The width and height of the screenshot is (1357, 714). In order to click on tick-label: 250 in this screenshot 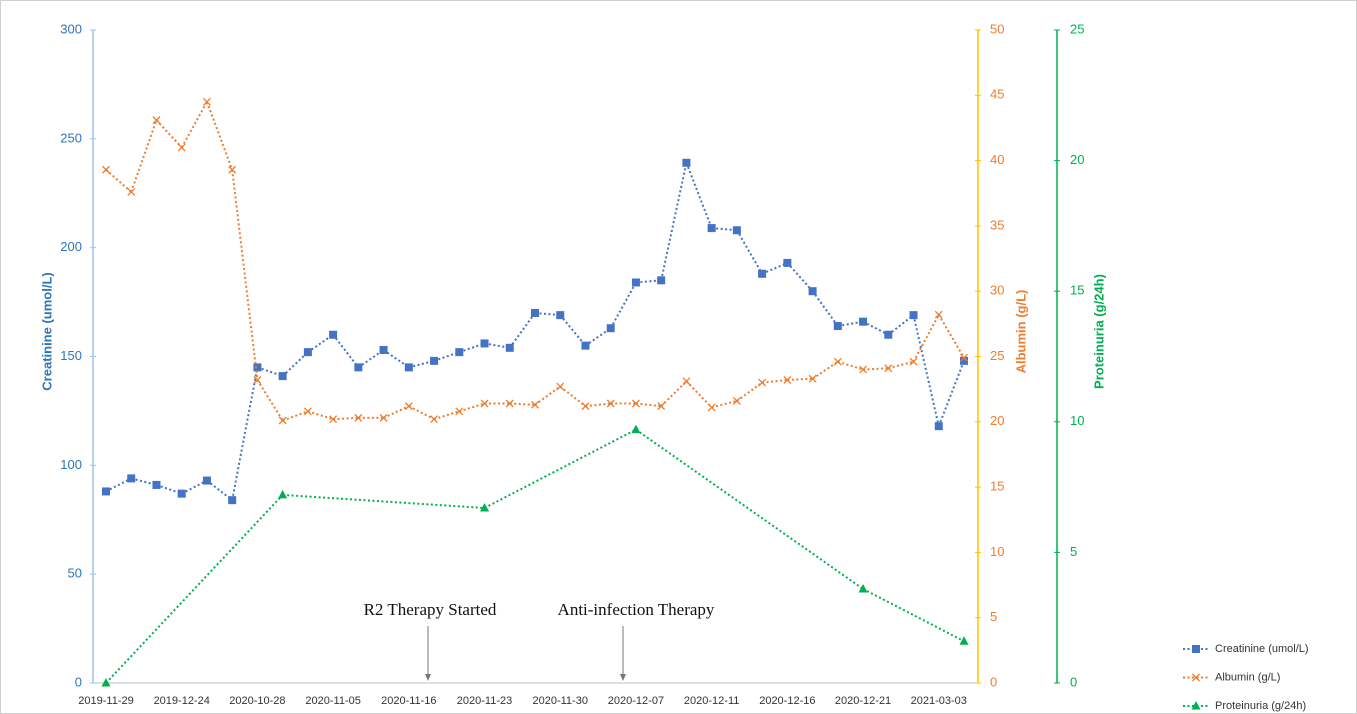, I will do `click(71, 137)`.